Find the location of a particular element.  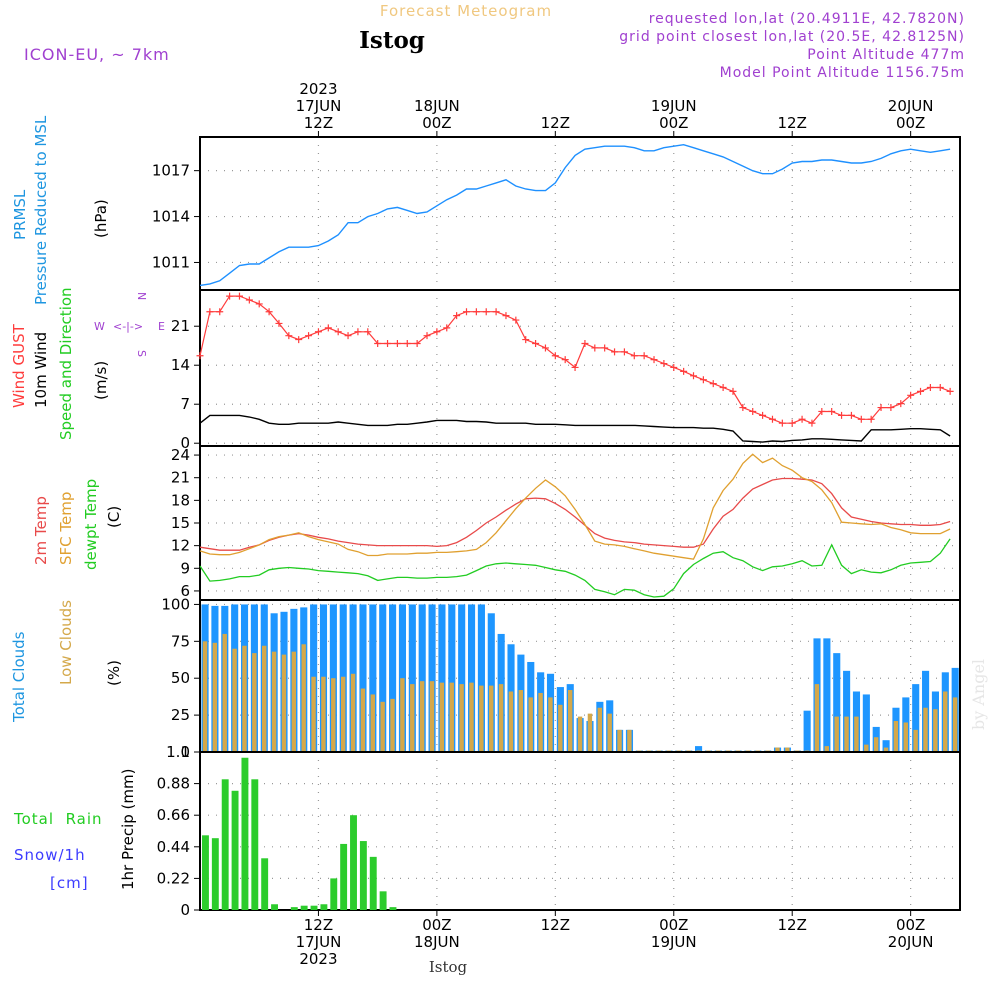

clouds-ytick-label: 25 is located at coordinates (180, 715).